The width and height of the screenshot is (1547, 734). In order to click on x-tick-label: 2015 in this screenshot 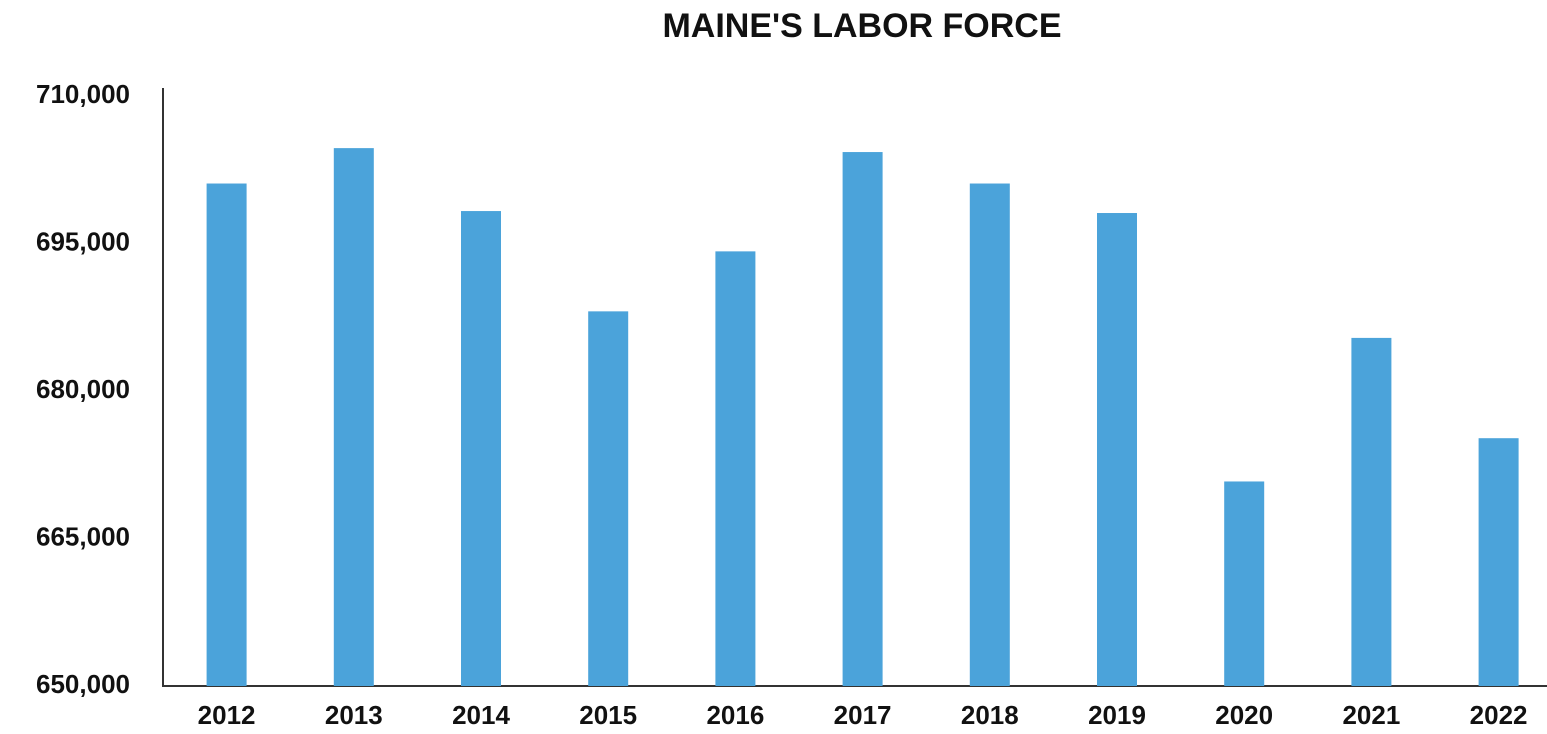, I will do `click(608, 715)`.